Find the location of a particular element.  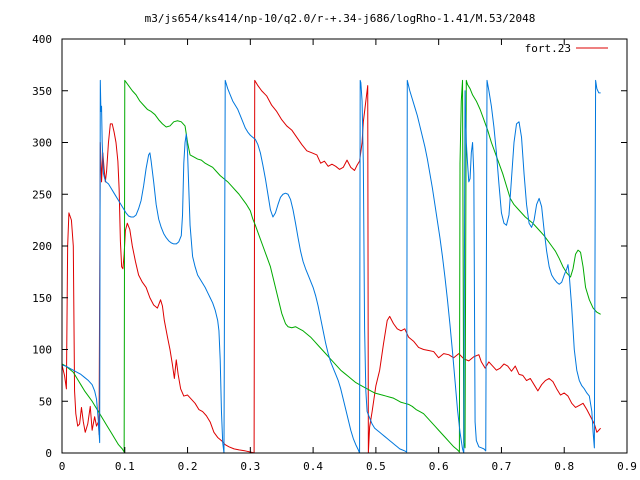

y-tick-label: 200 is located at coordinates (42, 246).